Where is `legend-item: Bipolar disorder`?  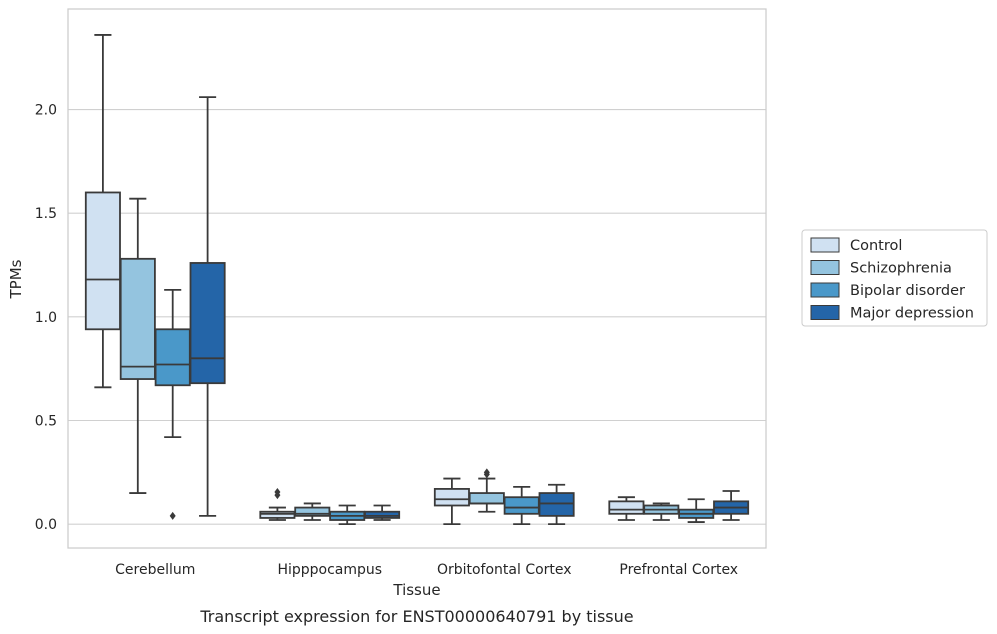 legend-item: Bipolar disorder is located at coordinates (887, 290).